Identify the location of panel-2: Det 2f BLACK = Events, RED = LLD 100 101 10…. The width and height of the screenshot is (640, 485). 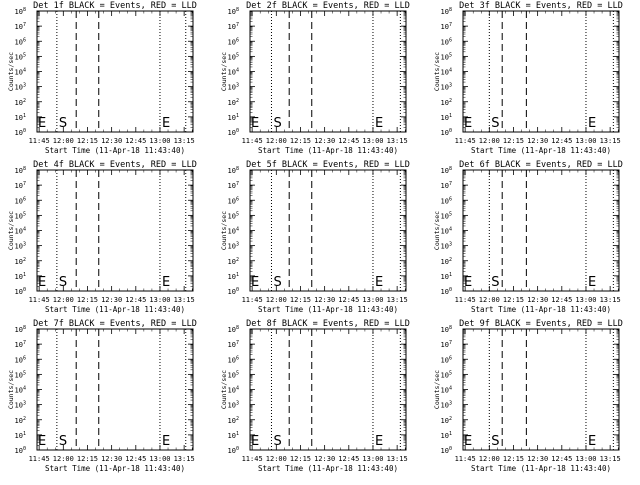
(315, 78).